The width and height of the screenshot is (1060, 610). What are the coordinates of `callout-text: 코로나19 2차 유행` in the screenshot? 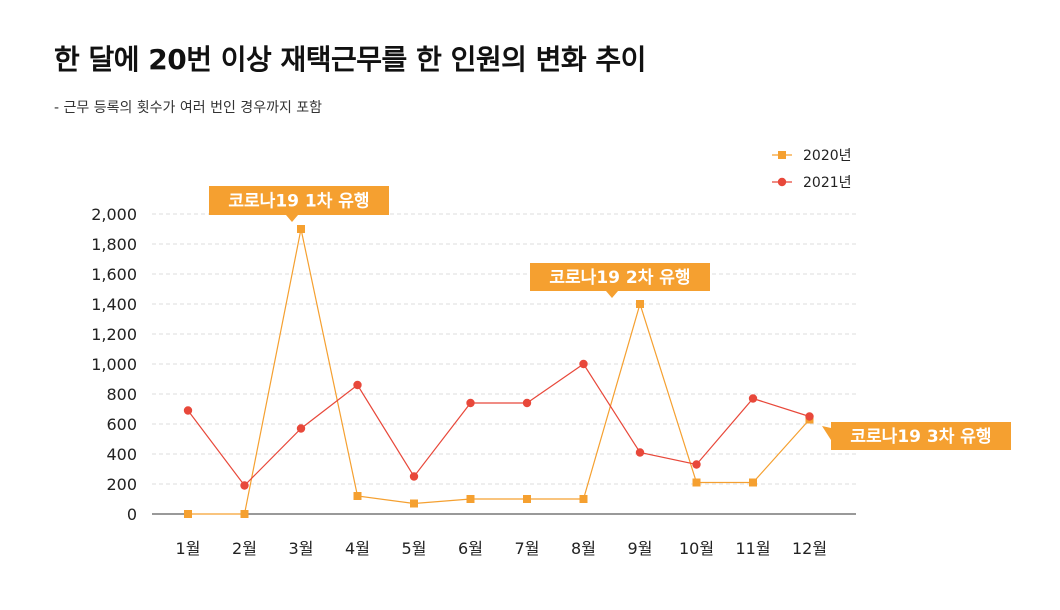 It's located at (619, 278).